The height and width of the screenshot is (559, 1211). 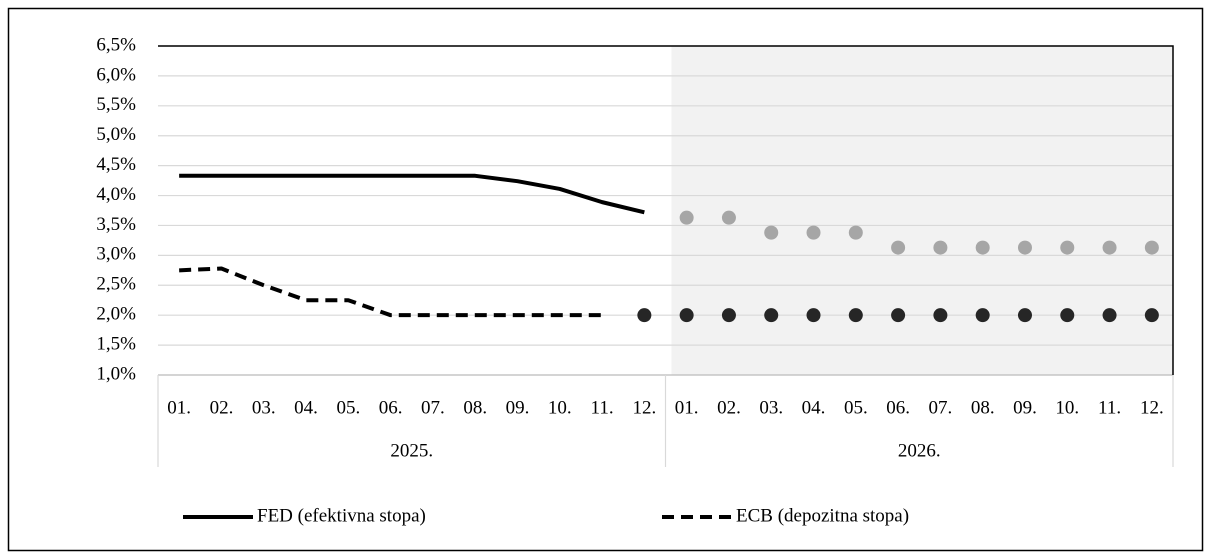 What do you see at coordinates (116, 134) in the screenshot?
I see `y-tick-label: 5,0%` at bounding box center [116, 134].